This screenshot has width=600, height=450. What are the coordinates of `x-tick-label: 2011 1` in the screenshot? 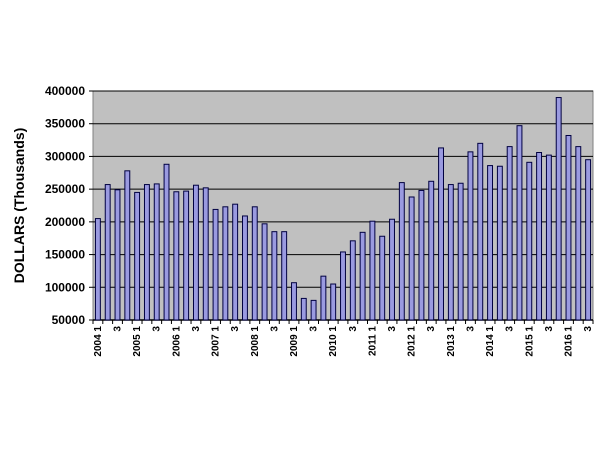 It's located at (372, 341).